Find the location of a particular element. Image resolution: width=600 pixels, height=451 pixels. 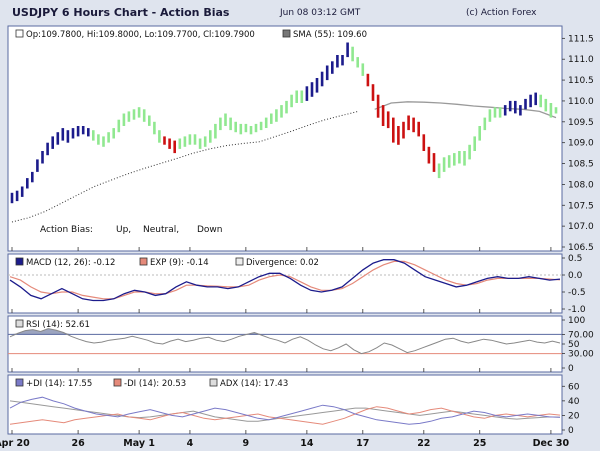

y-tick-label: 30.00 is located at coordinates (581, 355).